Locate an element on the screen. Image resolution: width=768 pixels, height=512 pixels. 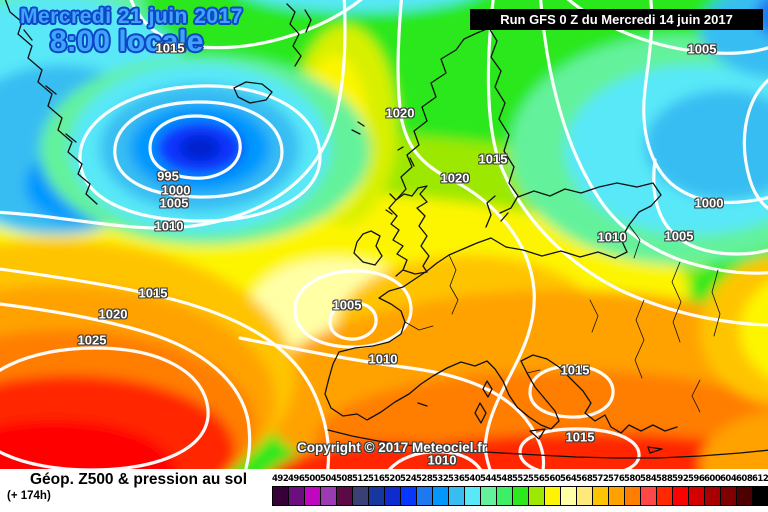
map-date: Mercredi 21 juin 2017 is located at coordinates (131, 16).